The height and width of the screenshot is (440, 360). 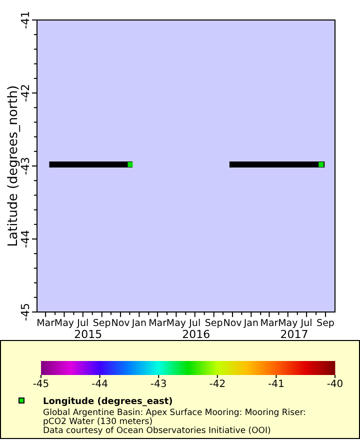 I want to click on color-bar-label: -41, so click(x=276, y=384).